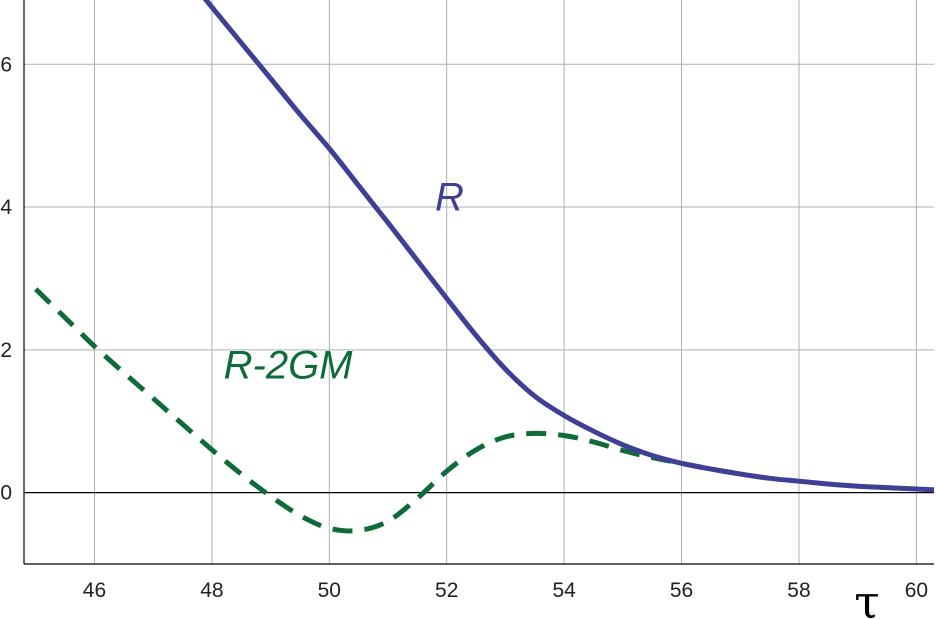 This screenshot has height=619, width=936. I want to click on y-tick-label: 0, so click(6, 493).